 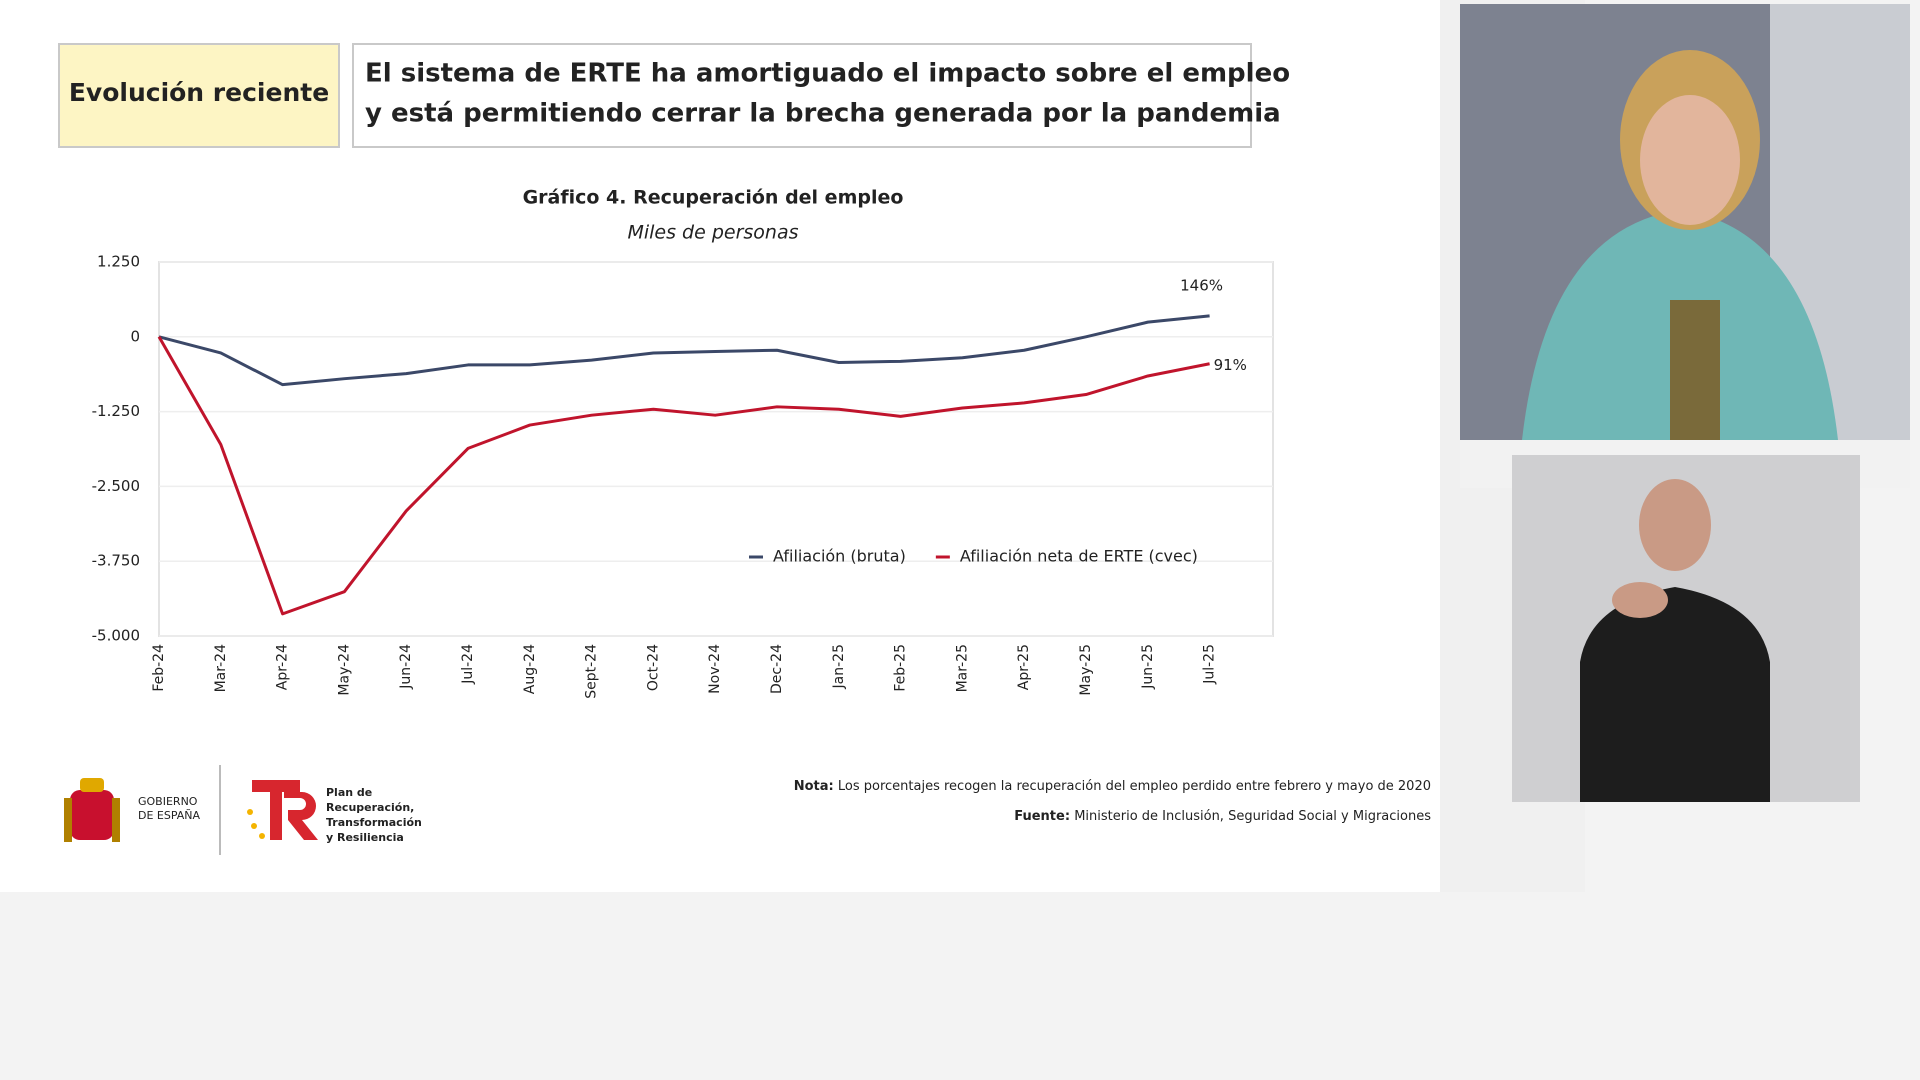 What do you see at coordinates (221, 668) in the screenshot?
I see `x-tick-label: Mar-24` at bounding box center [221, 668].